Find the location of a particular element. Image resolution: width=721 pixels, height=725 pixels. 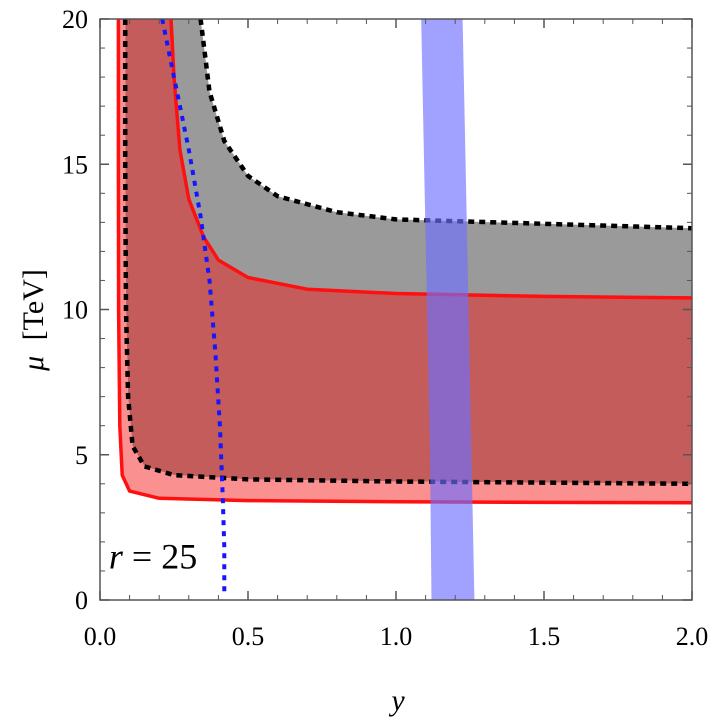

y-axis-label-unit: [TeV] is located at coordinates (33, 304).